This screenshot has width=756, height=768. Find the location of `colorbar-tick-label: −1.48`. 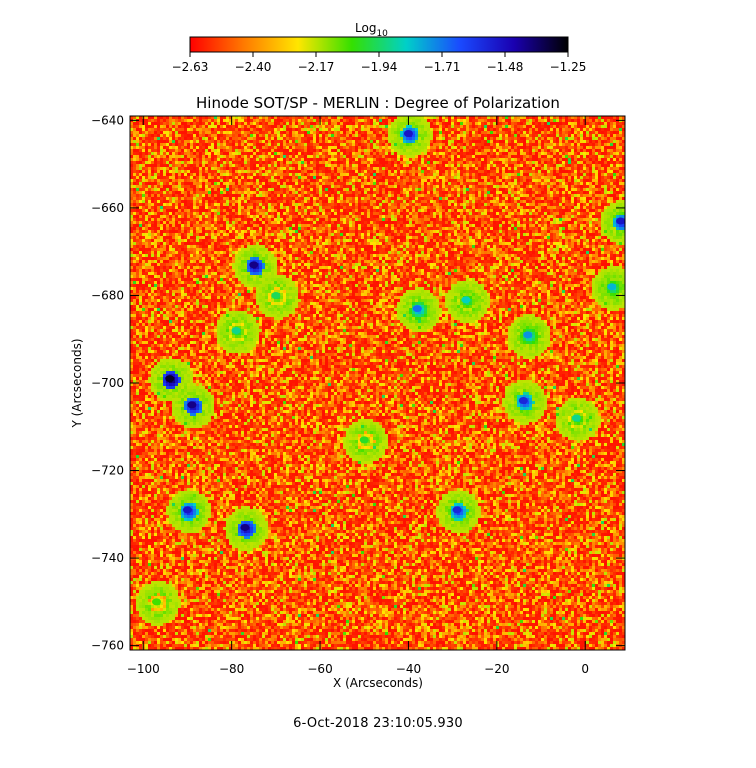

colorbar-tick-label: −1.48 is located at coordinates (505, 67).